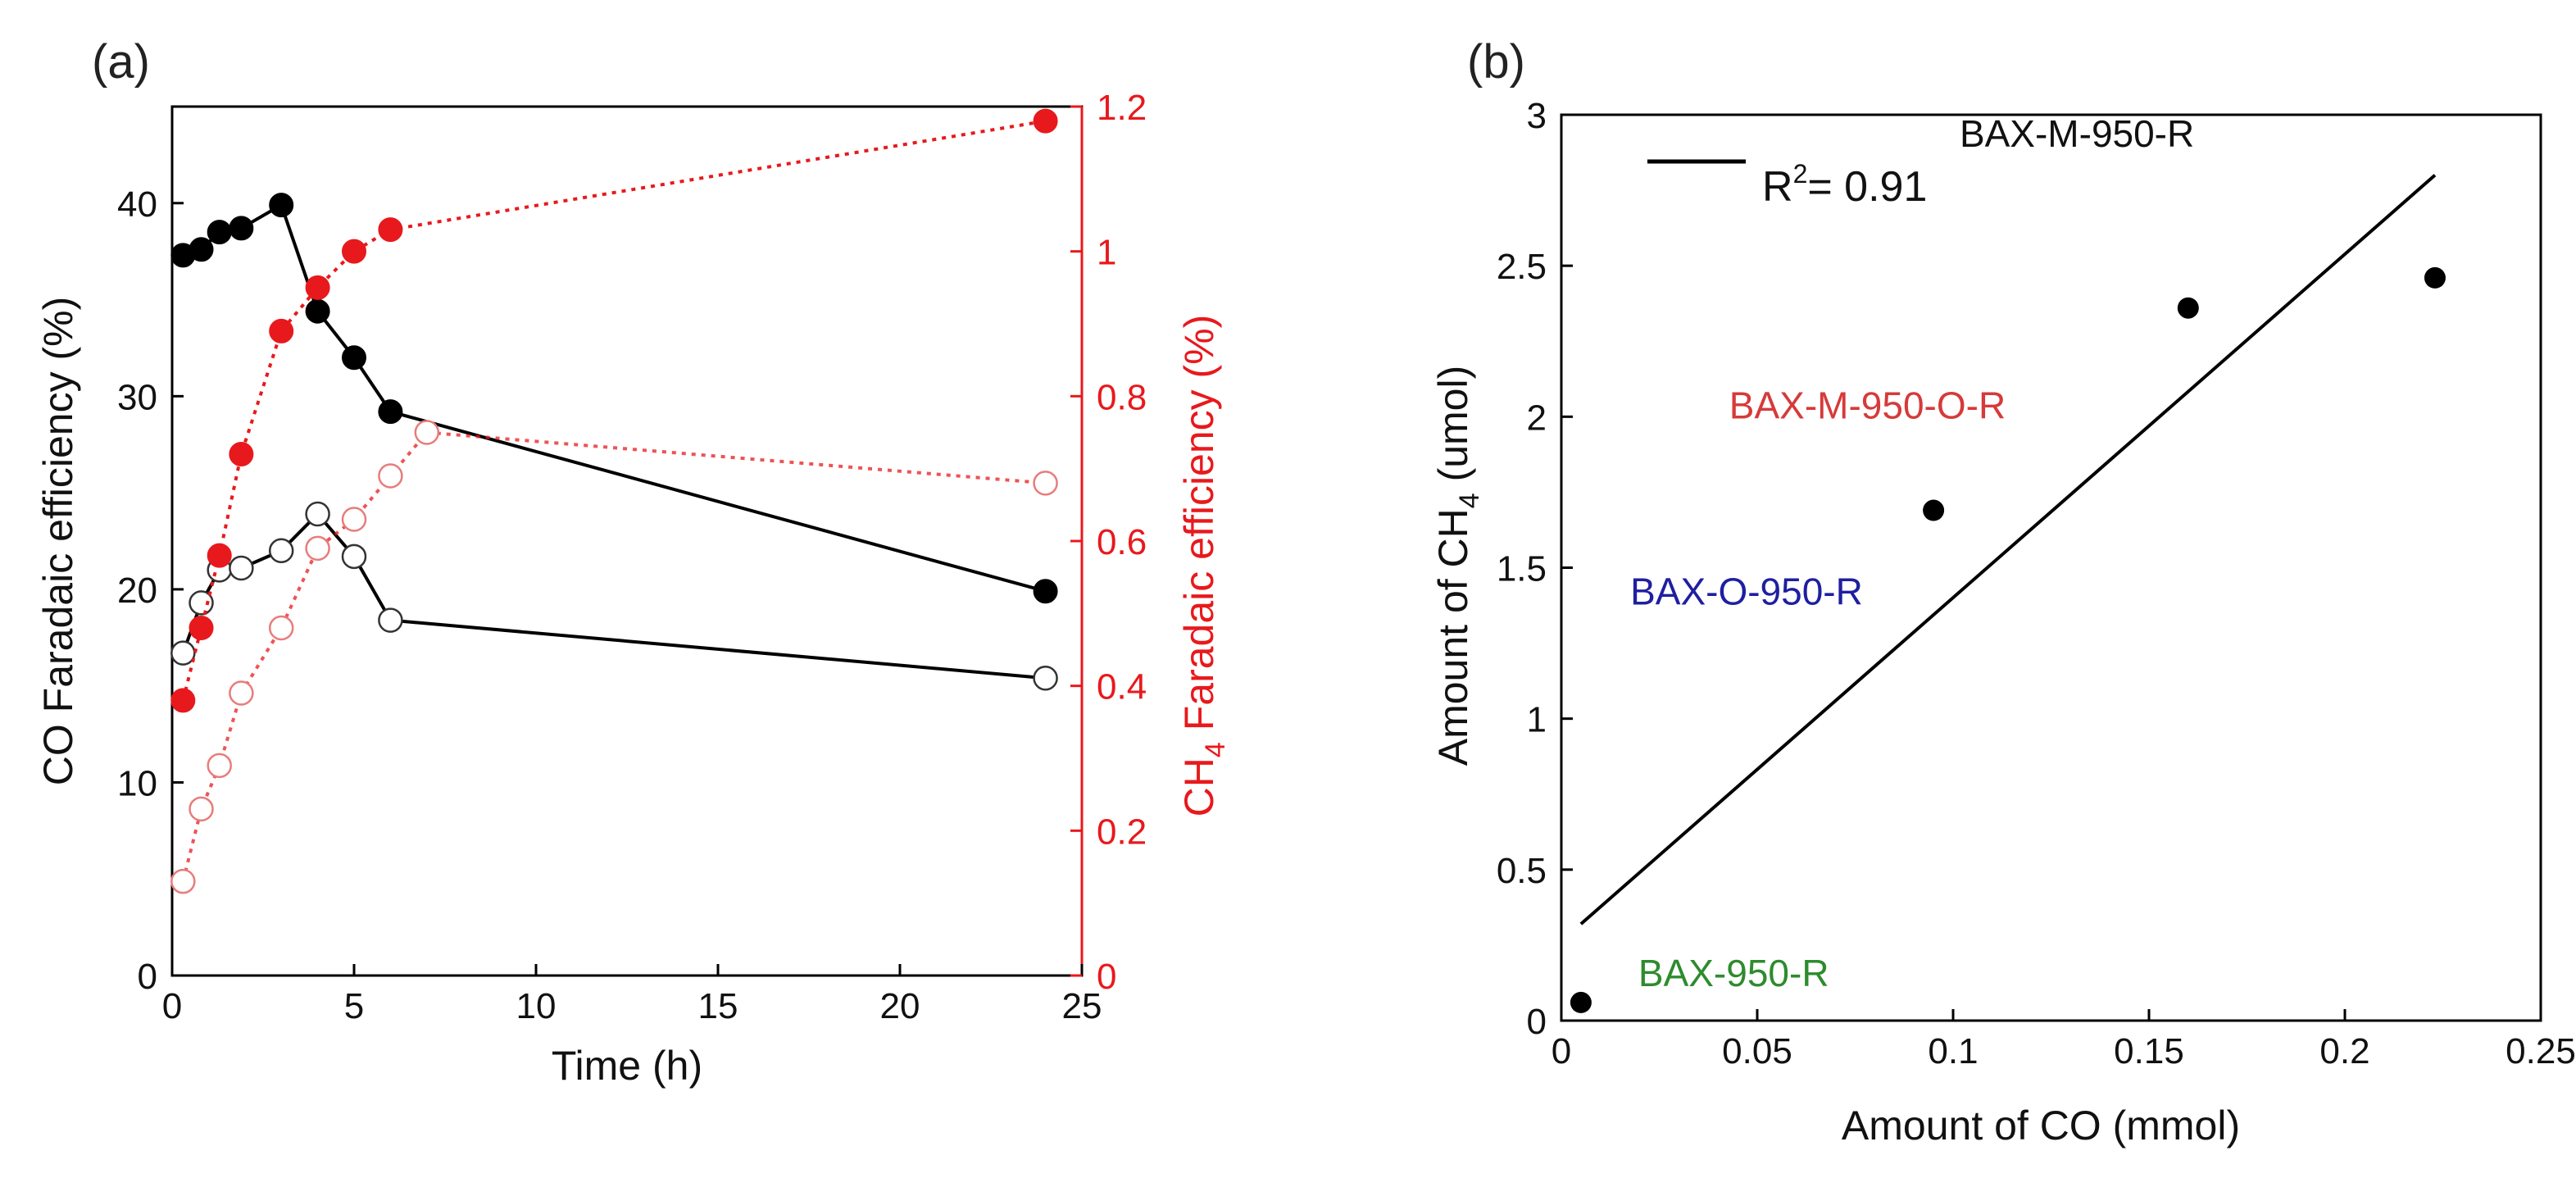 The image size is (2576, 1178). I want to click on y-label-rest: (umol), so click(1453, 429).